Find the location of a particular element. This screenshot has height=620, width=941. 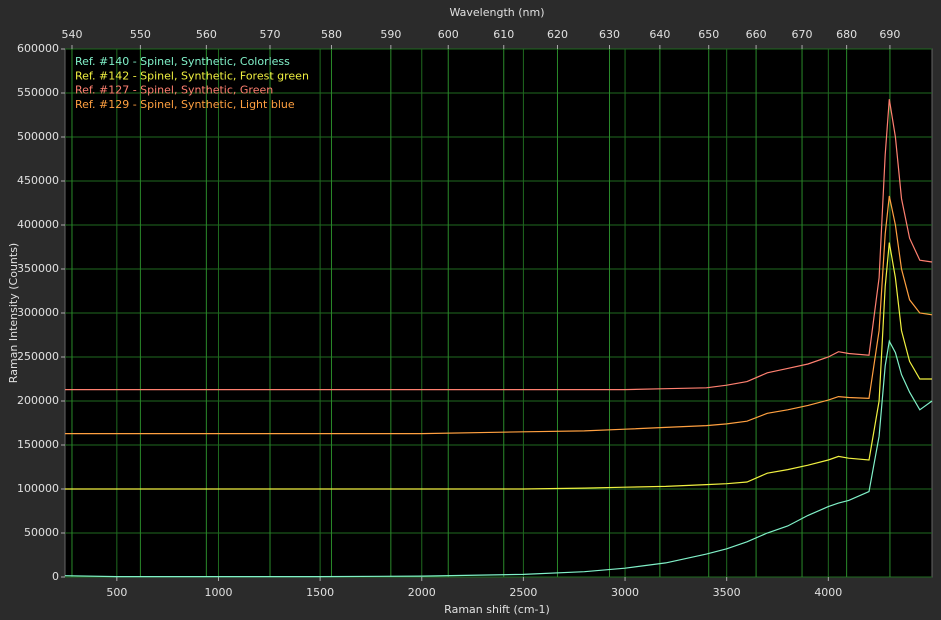

x-tick-label: 2000 is located at coordinates (422, 592).